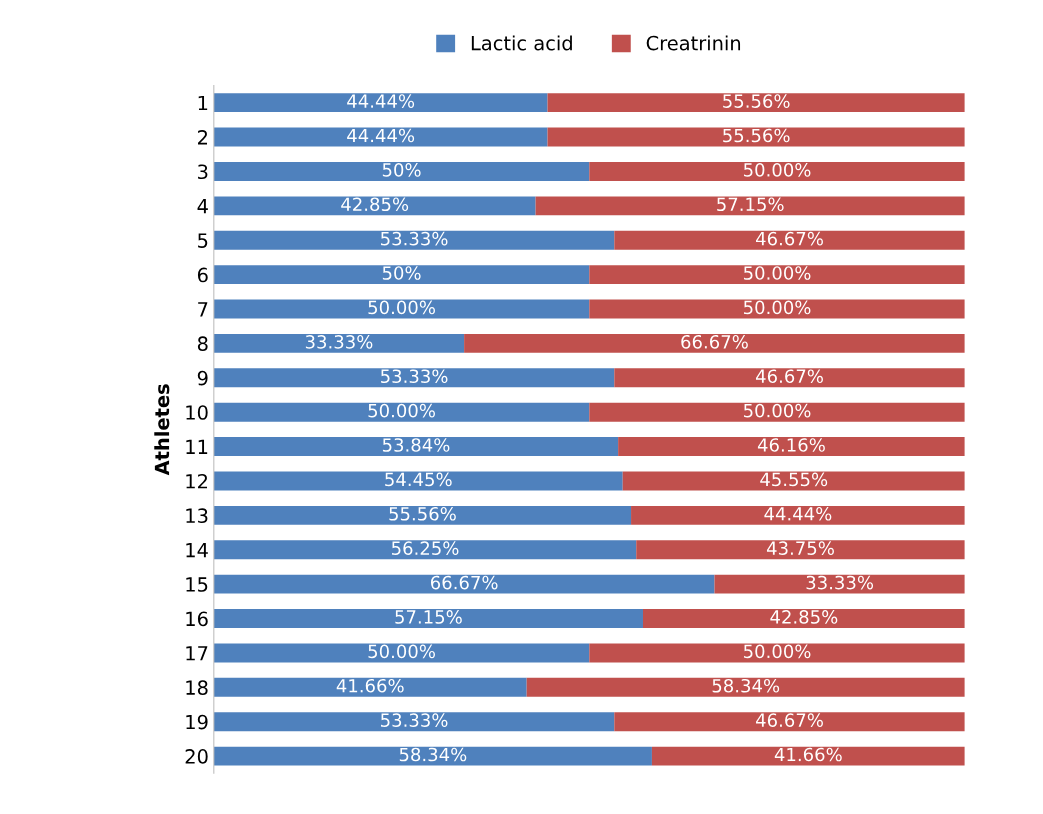 This screenshot has width=1043, height=814. Describe the element at coordinates (197, 653) in the screenshot. I see `y-tick-label: 17` at that location.